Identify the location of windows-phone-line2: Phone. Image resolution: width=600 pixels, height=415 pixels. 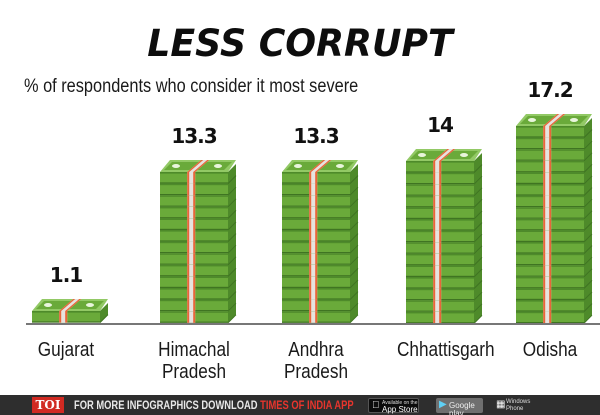
(515, 409).